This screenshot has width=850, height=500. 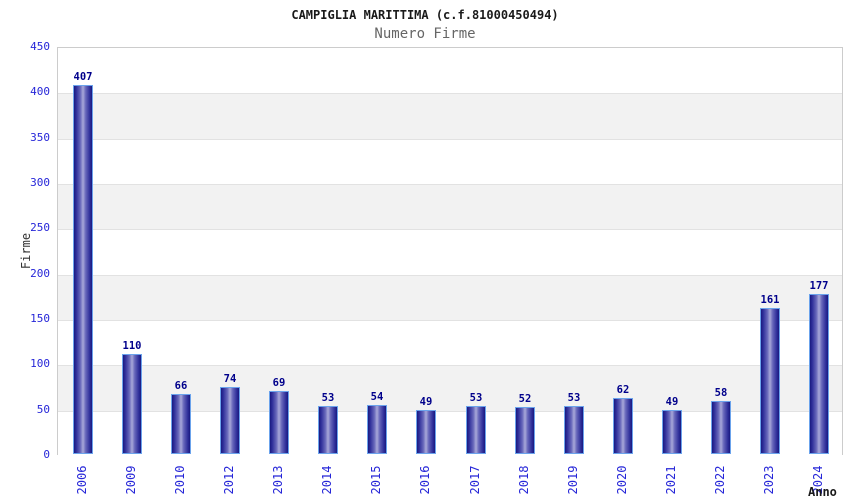 I want to click on bar-value-label: 177, so click(x=819, y=286).